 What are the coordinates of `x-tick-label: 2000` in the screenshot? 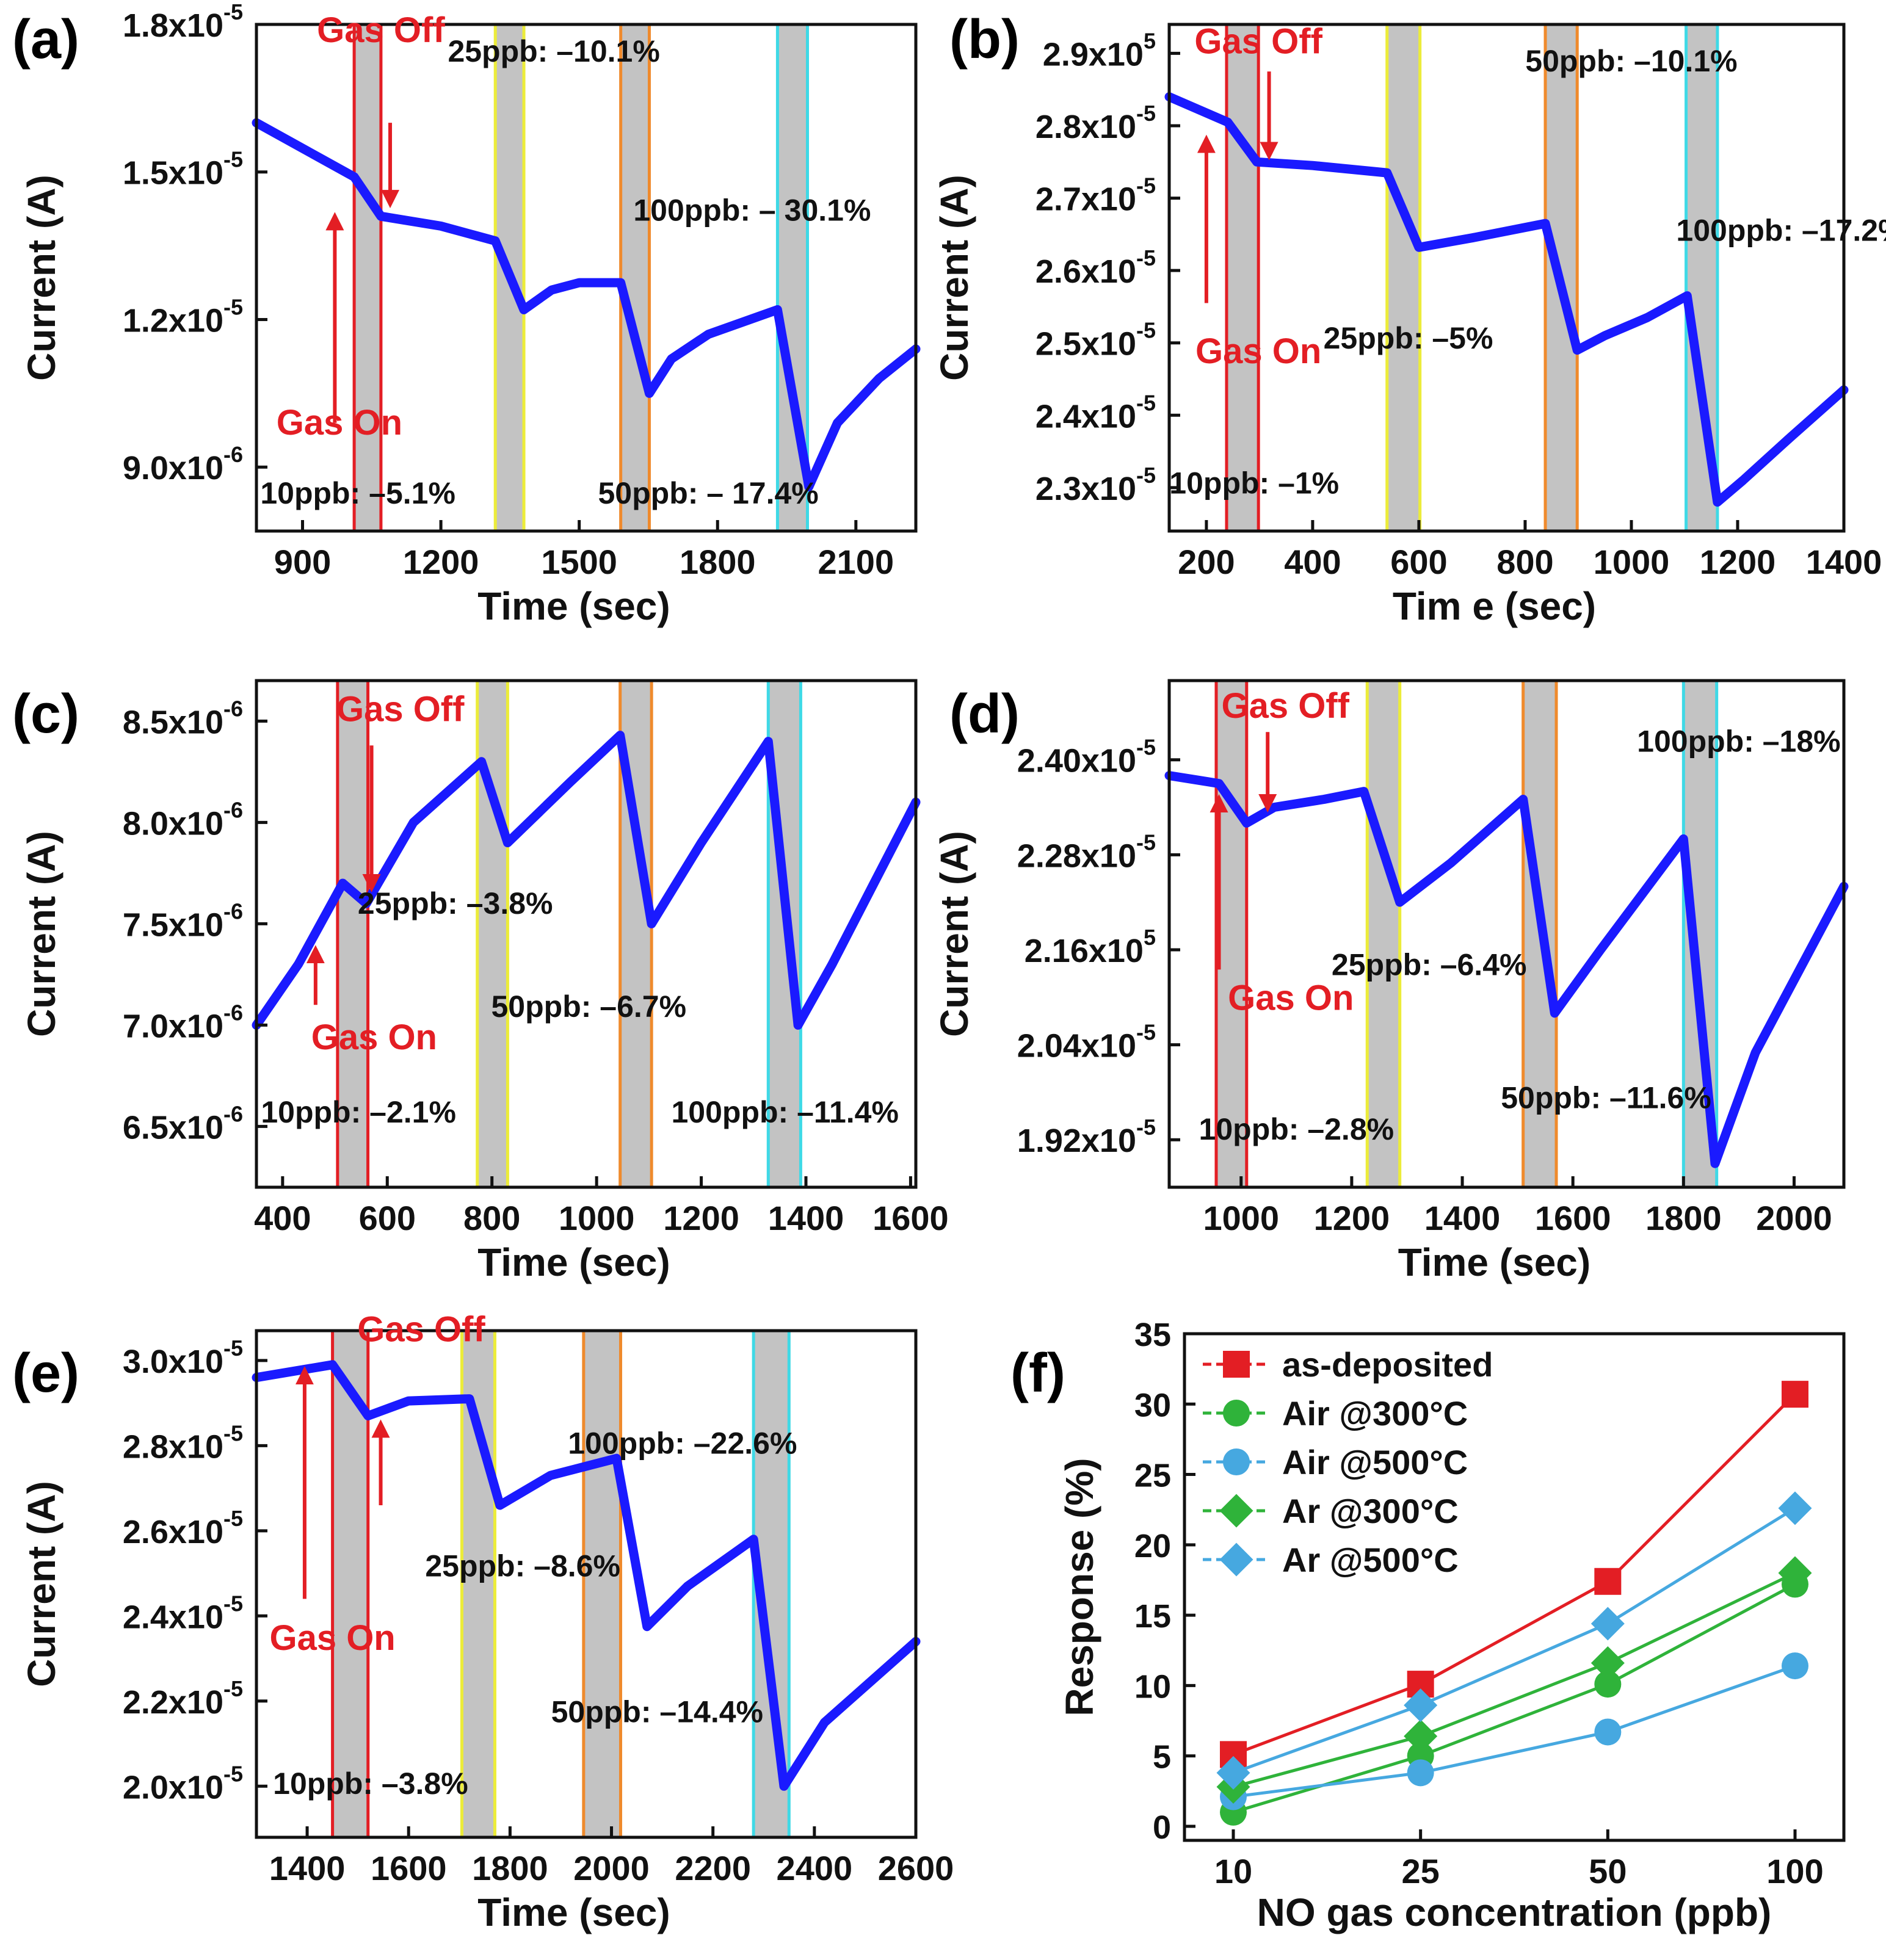 It's located at (1794, 1218).